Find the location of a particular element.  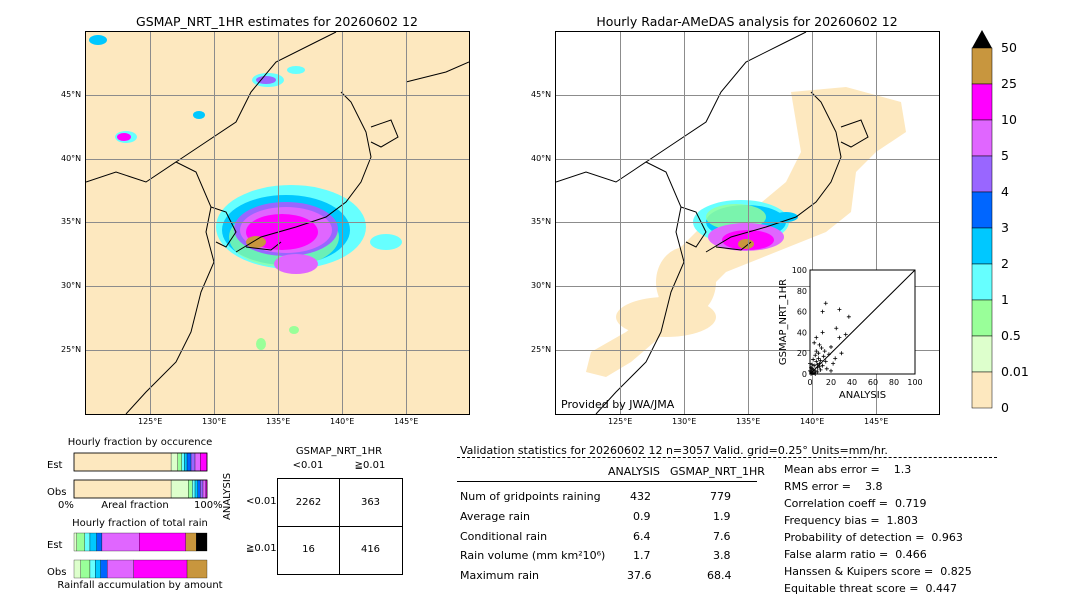

colorbar-extend is located at coordinates (982, 39).